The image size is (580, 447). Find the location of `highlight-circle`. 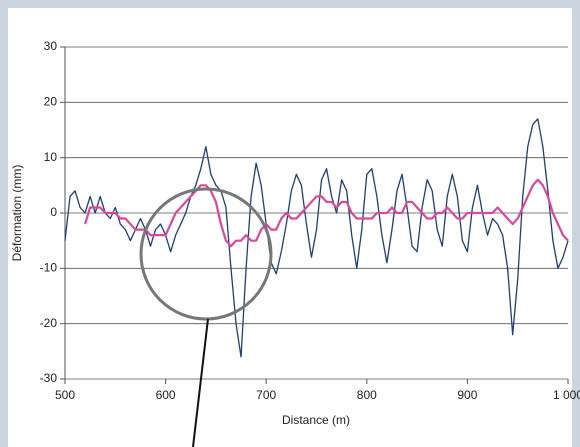

highlight-circle is located at coordinates (206, 254).